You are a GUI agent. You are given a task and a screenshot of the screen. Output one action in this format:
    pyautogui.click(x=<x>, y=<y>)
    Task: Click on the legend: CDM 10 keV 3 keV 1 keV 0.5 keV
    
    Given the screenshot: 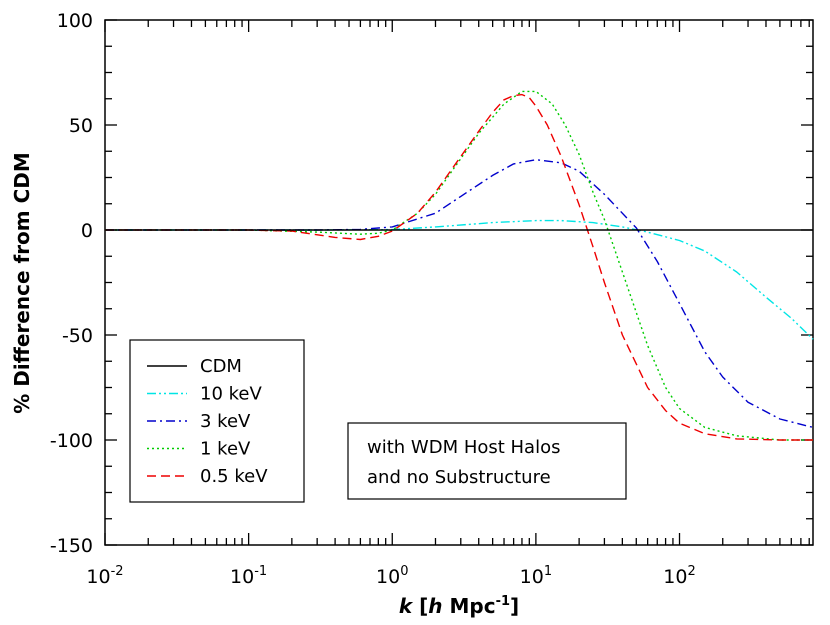 What is the action you would take?
    pyautogui.click(x=217, y=421)
    